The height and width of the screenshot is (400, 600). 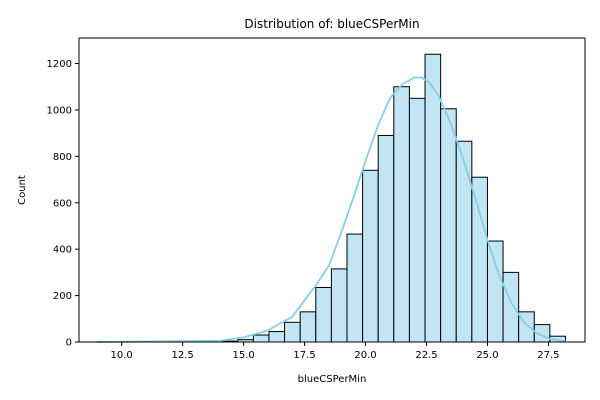 I want to click on y-tick-label: 0, so click(x=69, y=343).